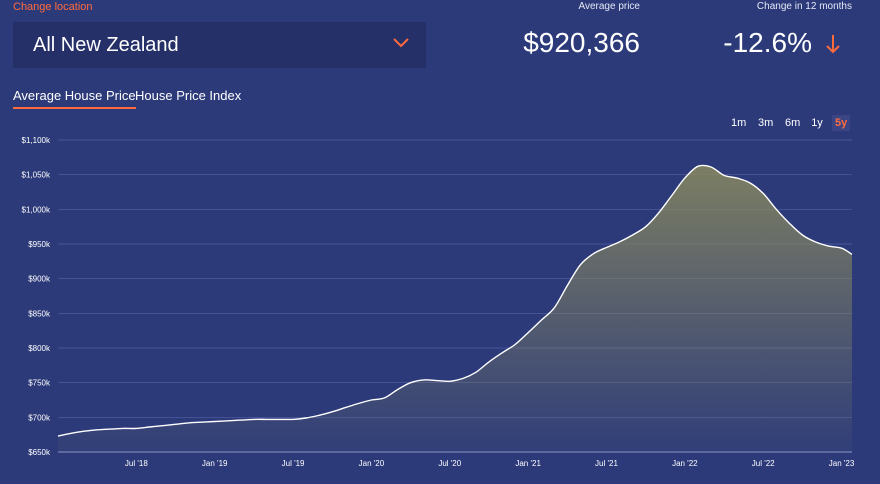 The width and height of the screenshot is (880, 484). What do you see at coordinates (106, 45) in the screenshot?
I see `location-value: All New Zealand` at bounding box center [106, 45].